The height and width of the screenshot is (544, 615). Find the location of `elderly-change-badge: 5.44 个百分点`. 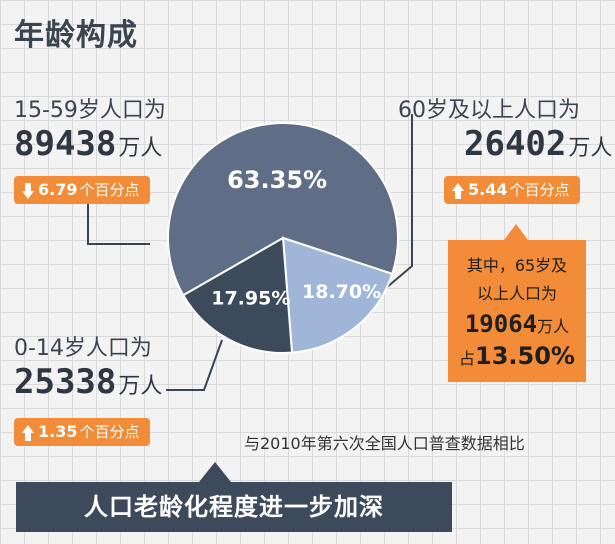

elderly-change-badge: 5.44 个百分点 is located at coordinates (512, 190).